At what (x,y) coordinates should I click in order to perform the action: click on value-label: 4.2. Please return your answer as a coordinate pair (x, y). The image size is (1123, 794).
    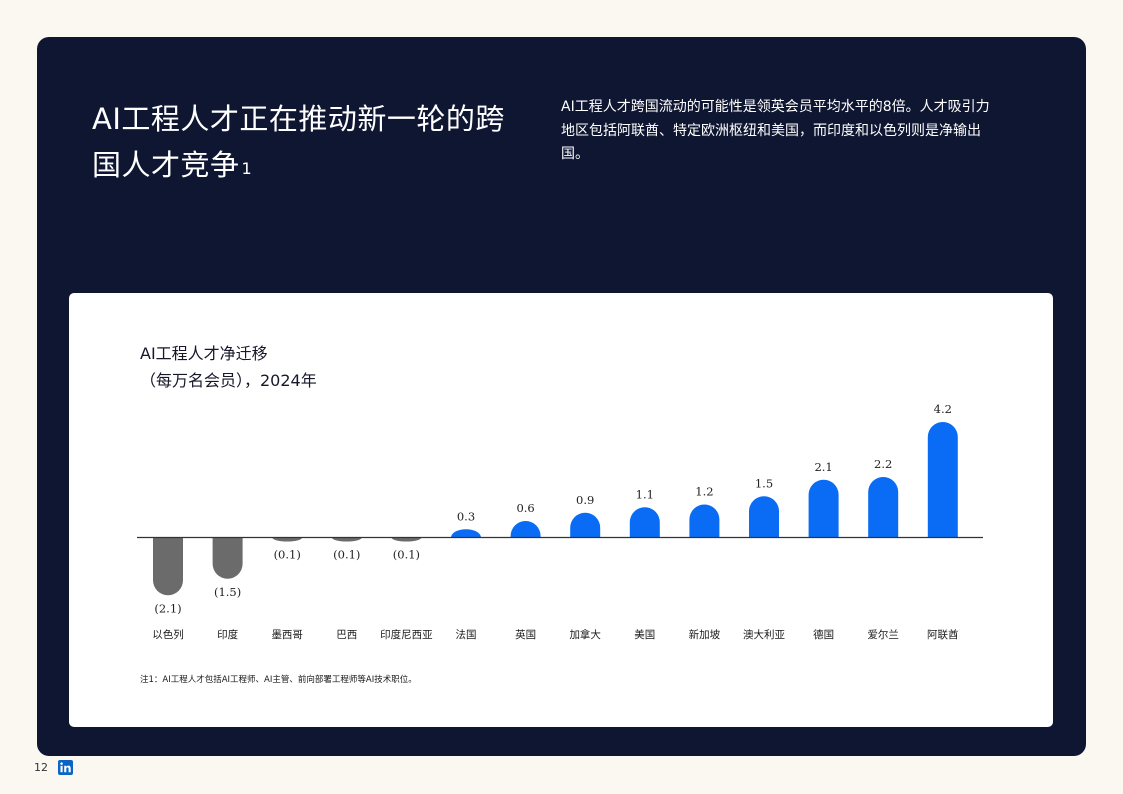
    Looking at the image, I should click on (943, 409).